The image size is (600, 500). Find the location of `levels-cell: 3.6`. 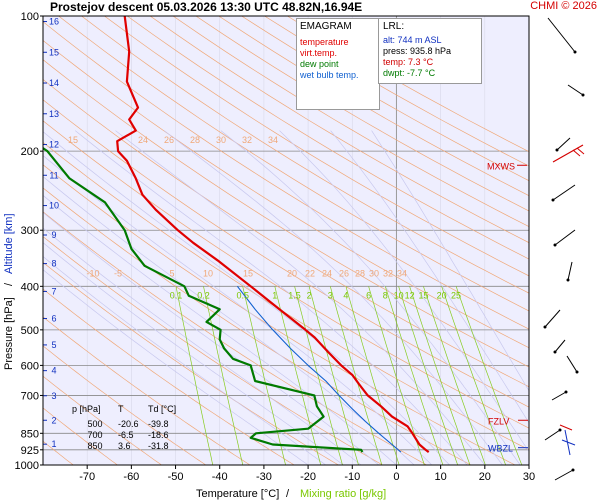

levels-cell: 3.6 is located at coordinates (124, 446).